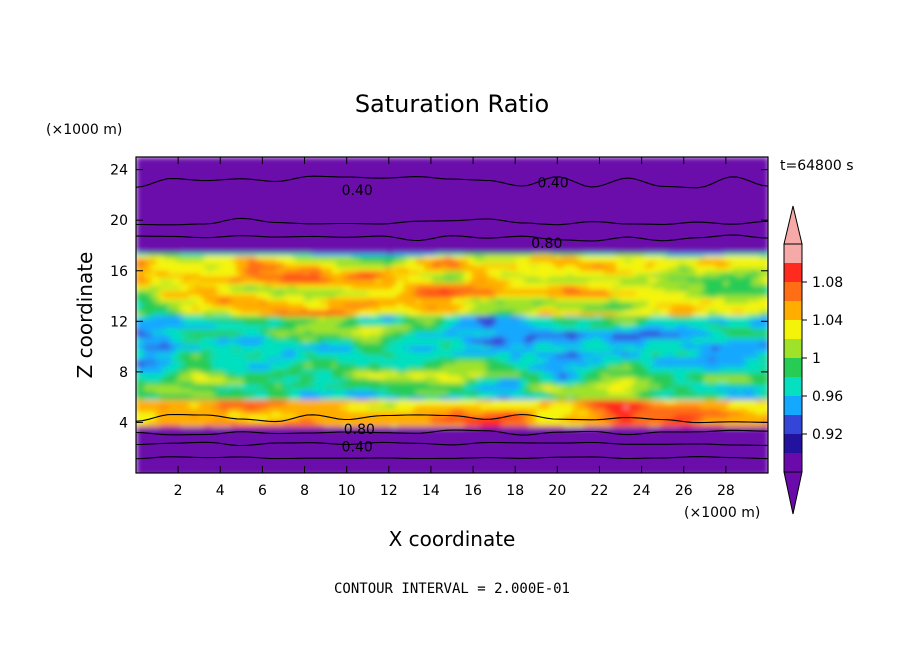 This screenshot has width=904, height=654. What do you see at coordinates (557, 491) in the screenshot?
I see `x-tick-label: 20` at bounding box center [557, 491].